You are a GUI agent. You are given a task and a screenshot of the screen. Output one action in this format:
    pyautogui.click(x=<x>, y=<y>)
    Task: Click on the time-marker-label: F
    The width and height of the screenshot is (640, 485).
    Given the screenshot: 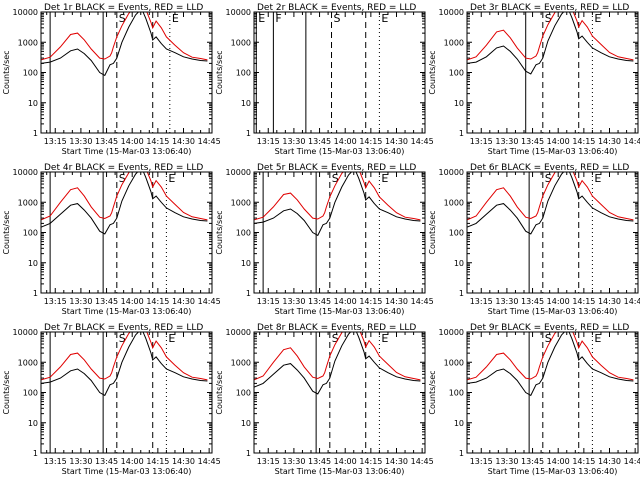 What is the action you would take?
    pyautogui.click(x=278, y=18)
    